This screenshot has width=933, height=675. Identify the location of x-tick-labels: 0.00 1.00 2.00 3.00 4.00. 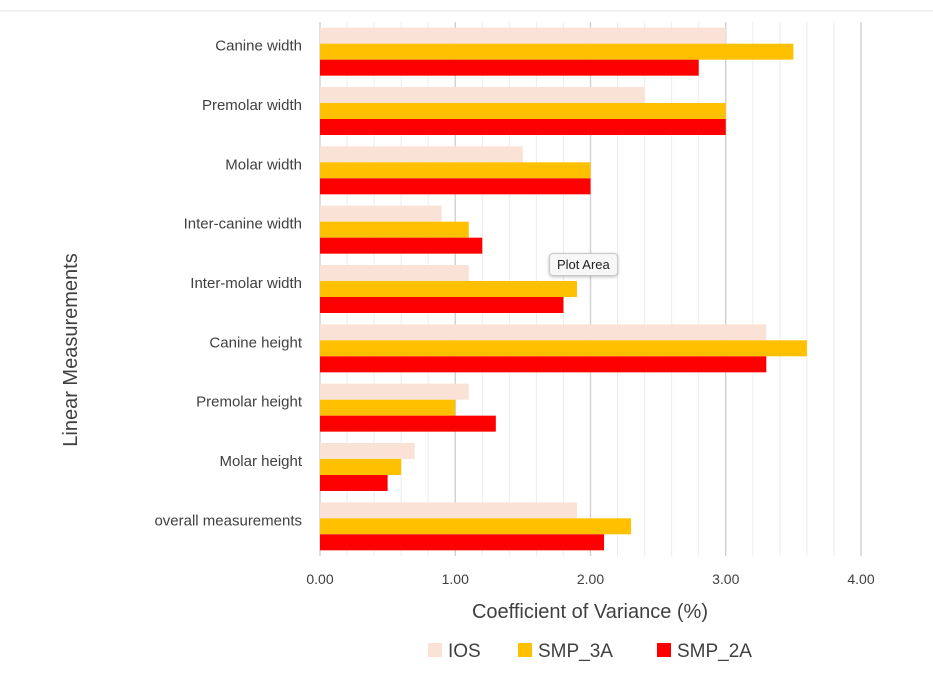
(590, 579).